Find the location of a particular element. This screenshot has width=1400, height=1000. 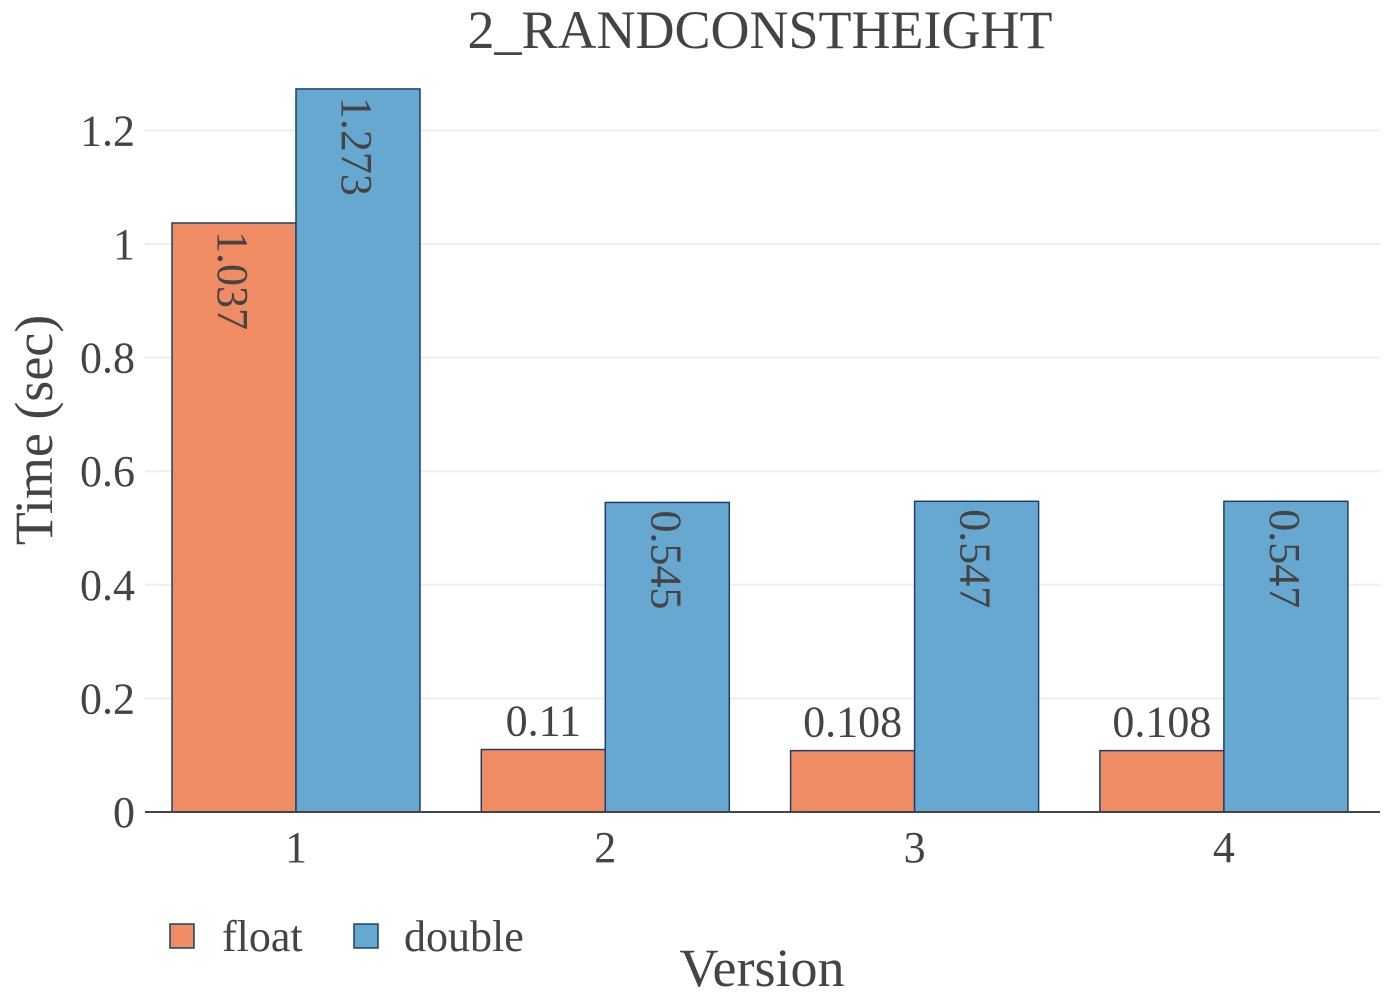

chart-title: 2_RANDCONSTHEIGHT is located at coordinates (760, 30).